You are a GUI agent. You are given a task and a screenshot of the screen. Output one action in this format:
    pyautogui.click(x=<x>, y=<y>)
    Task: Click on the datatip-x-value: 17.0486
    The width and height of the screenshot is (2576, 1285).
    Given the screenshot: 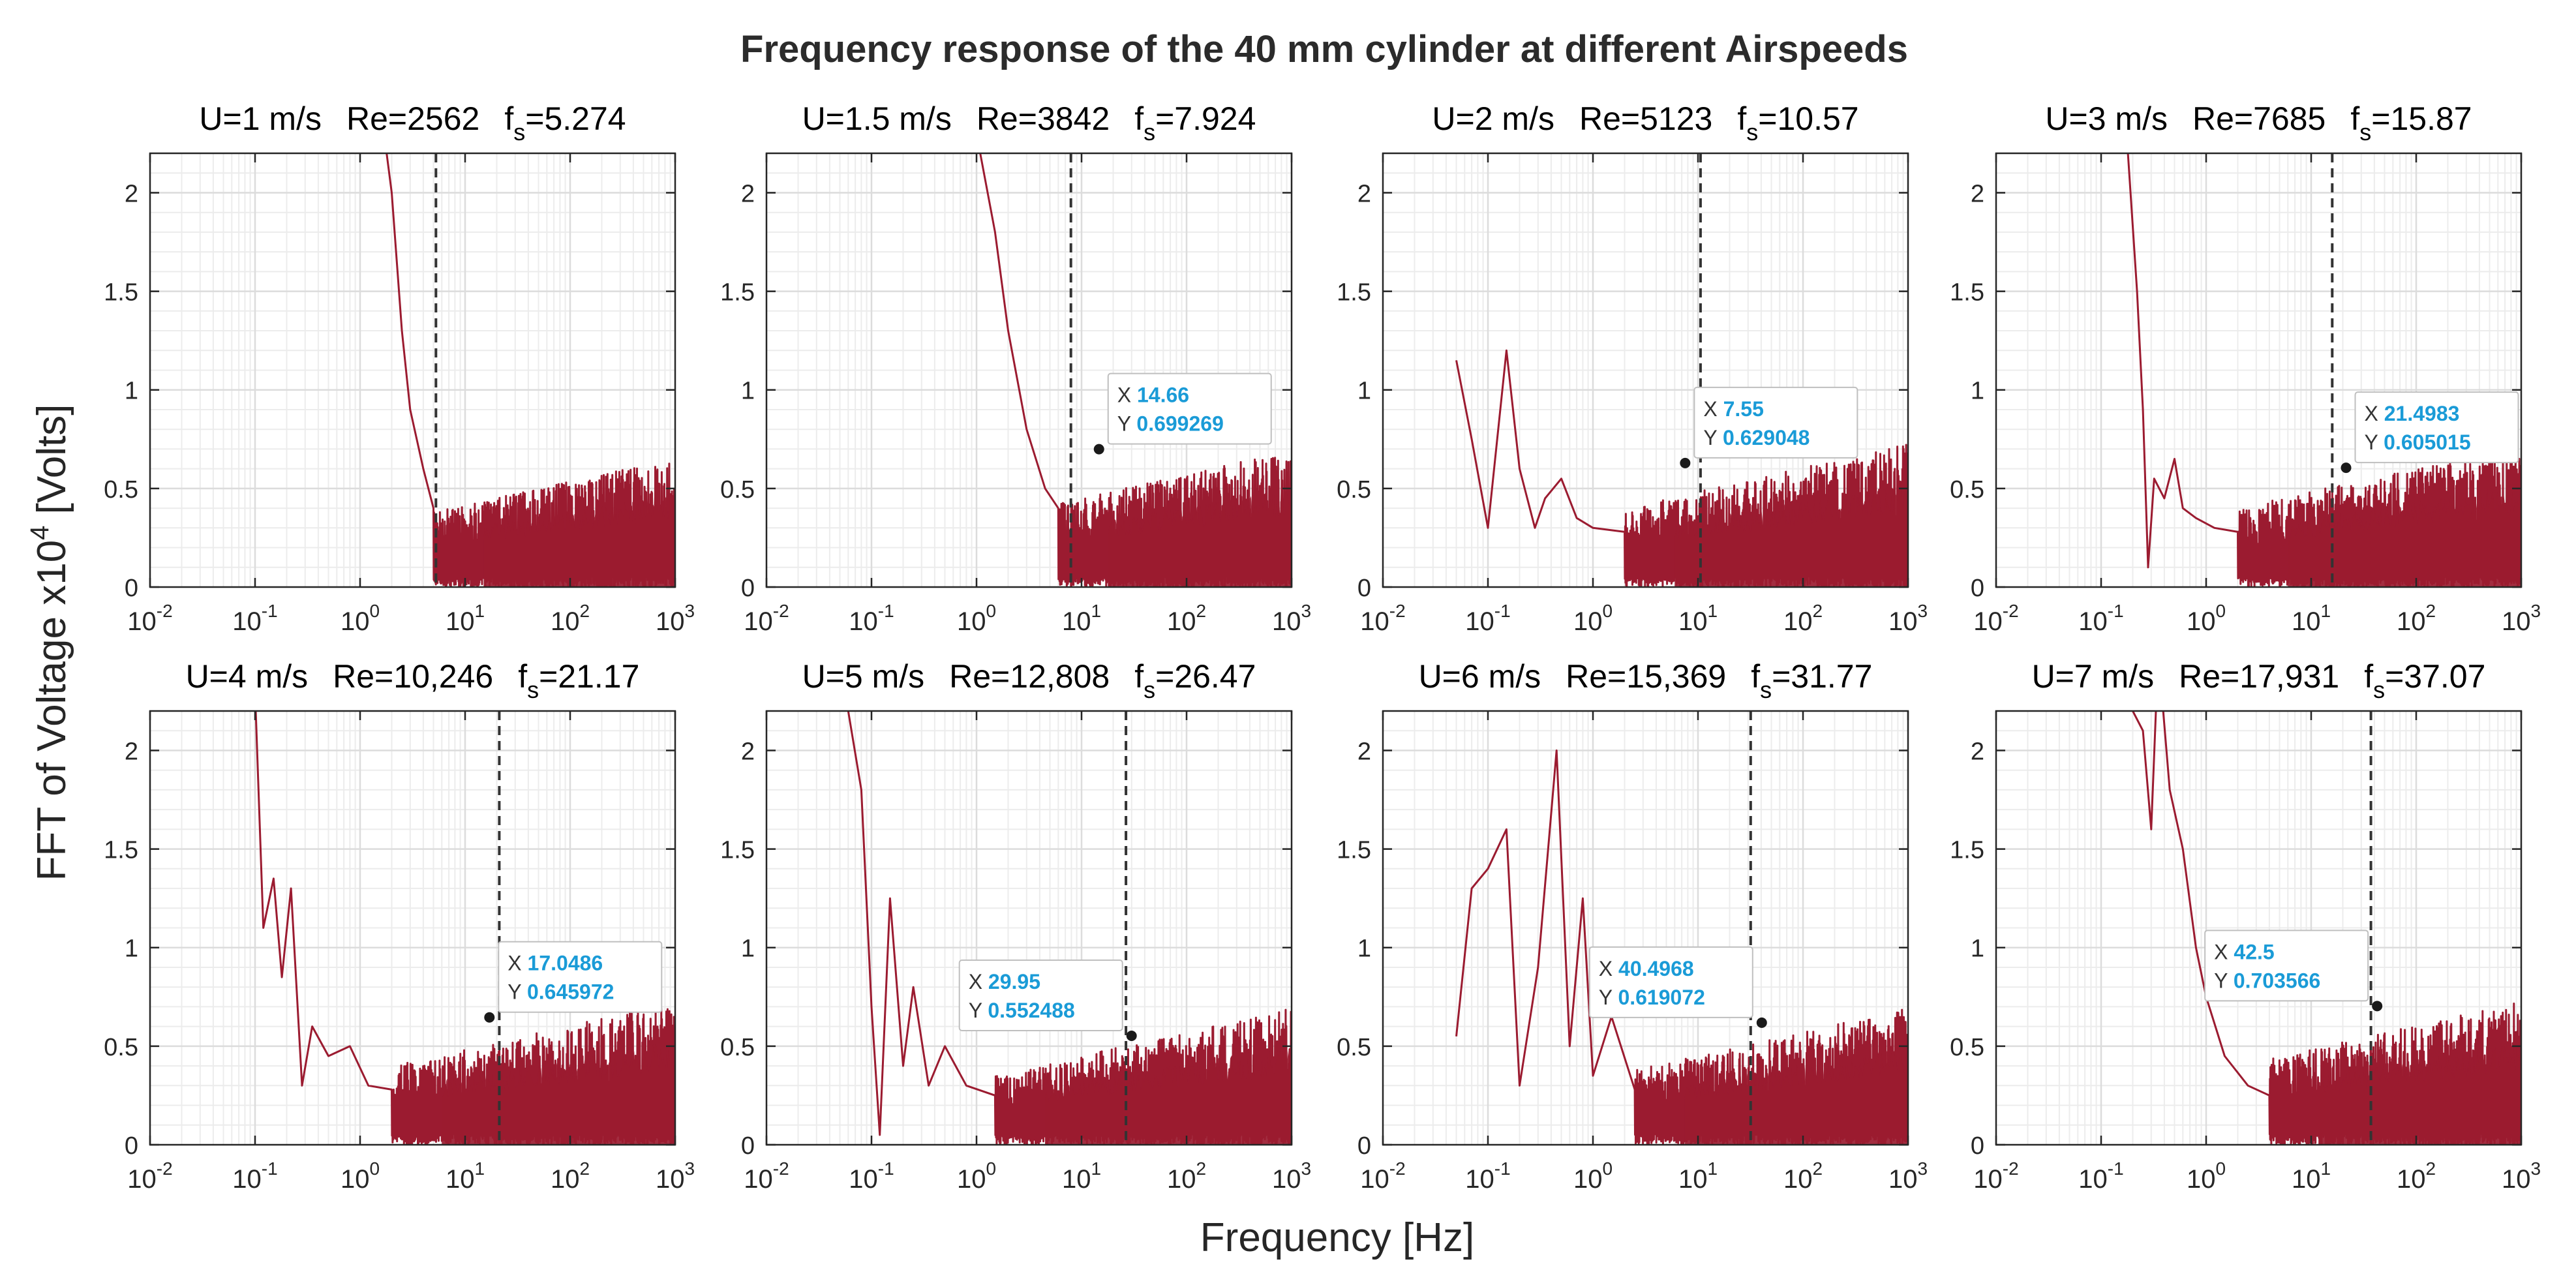 What is the action you would take?
    pyautogui.click(x=566, y=964)
    